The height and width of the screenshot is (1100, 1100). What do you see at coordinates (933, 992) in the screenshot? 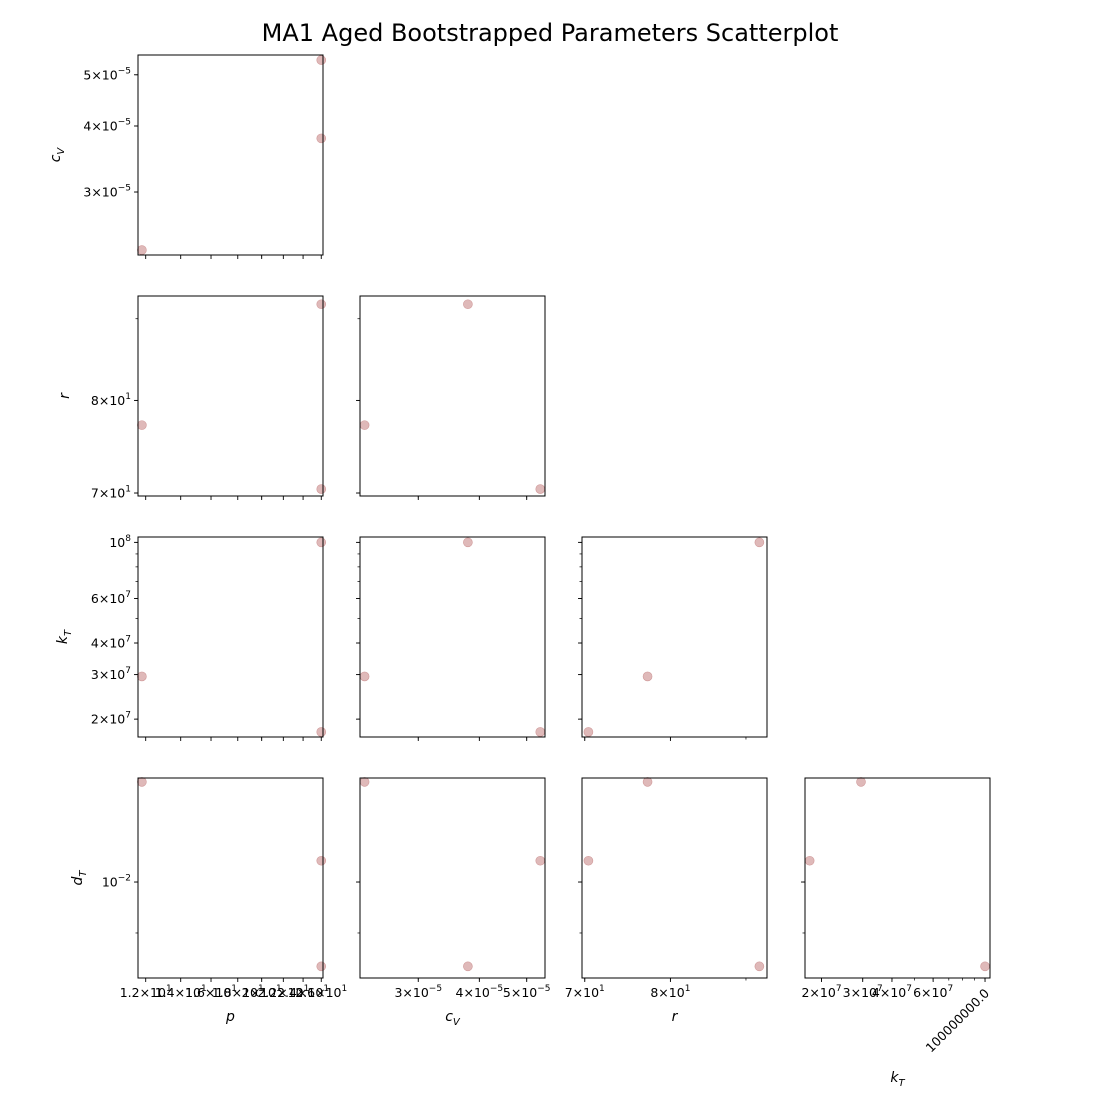
I see `x-tick-label: 6×107` at bounding box center [933, 992].